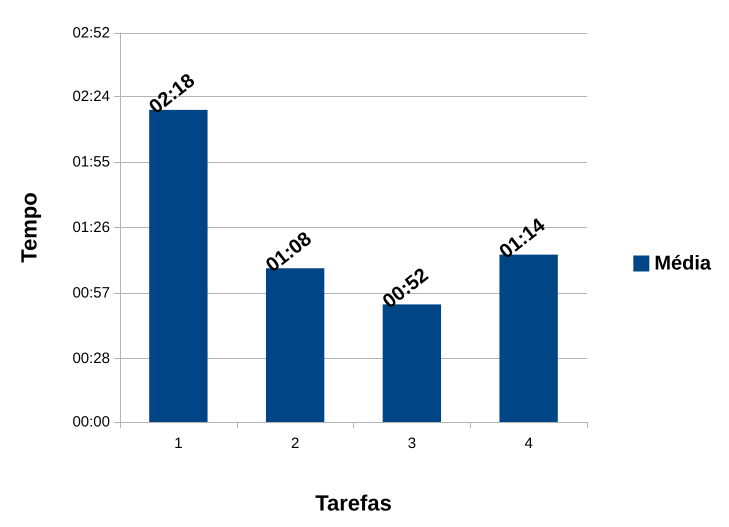 The image size is (729, 527). What do you see at coordinates (353, 503) in the screenshot?
I see `x-axis-title: Tarefas` at bounding box center [353, 503].